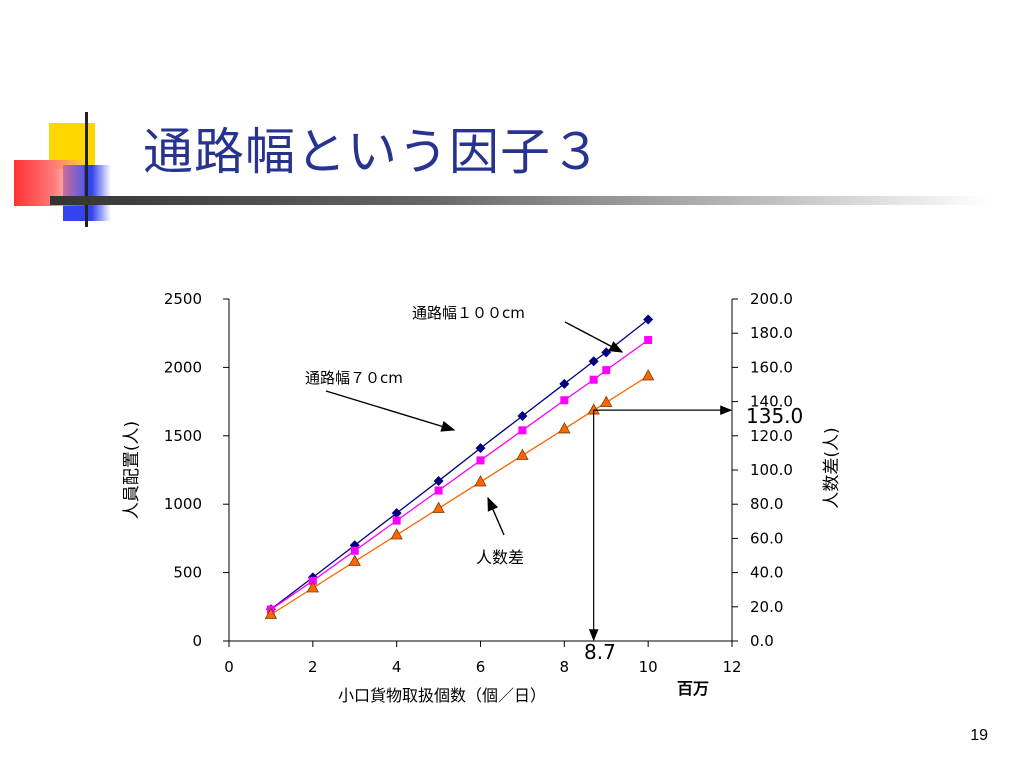 The width and height of the screenshot is (1024, 768). Describe the element at coordinates (397, 667) in the screenshot. I see `x-tick-label: 4` at that location.